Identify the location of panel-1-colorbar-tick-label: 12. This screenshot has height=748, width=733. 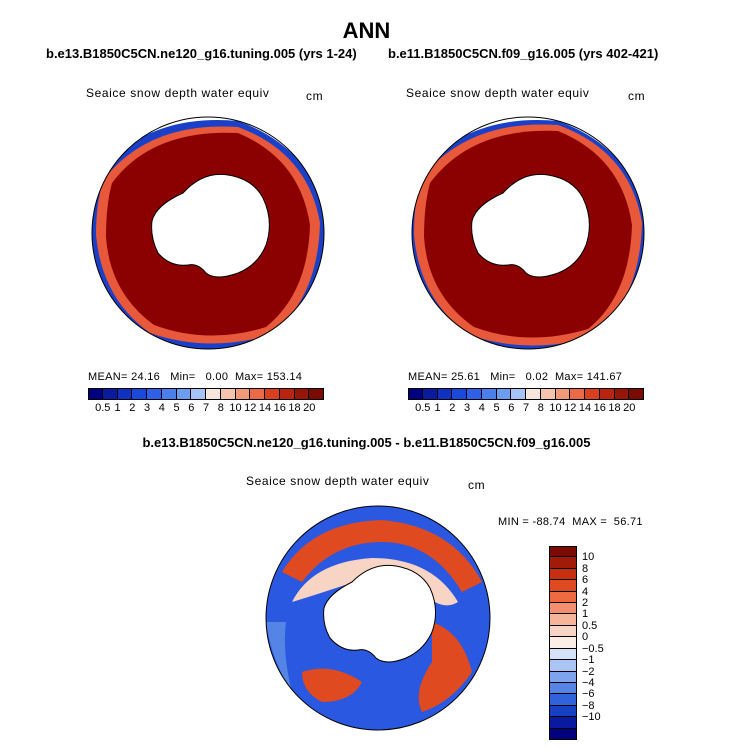
(250, 408).